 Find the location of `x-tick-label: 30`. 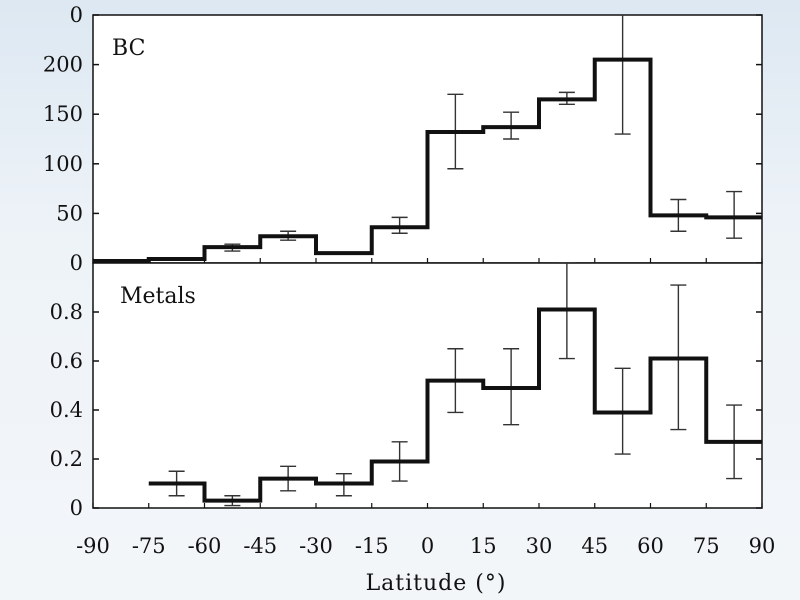

x-tick-label: 30 is located at coordinates (539, 546).